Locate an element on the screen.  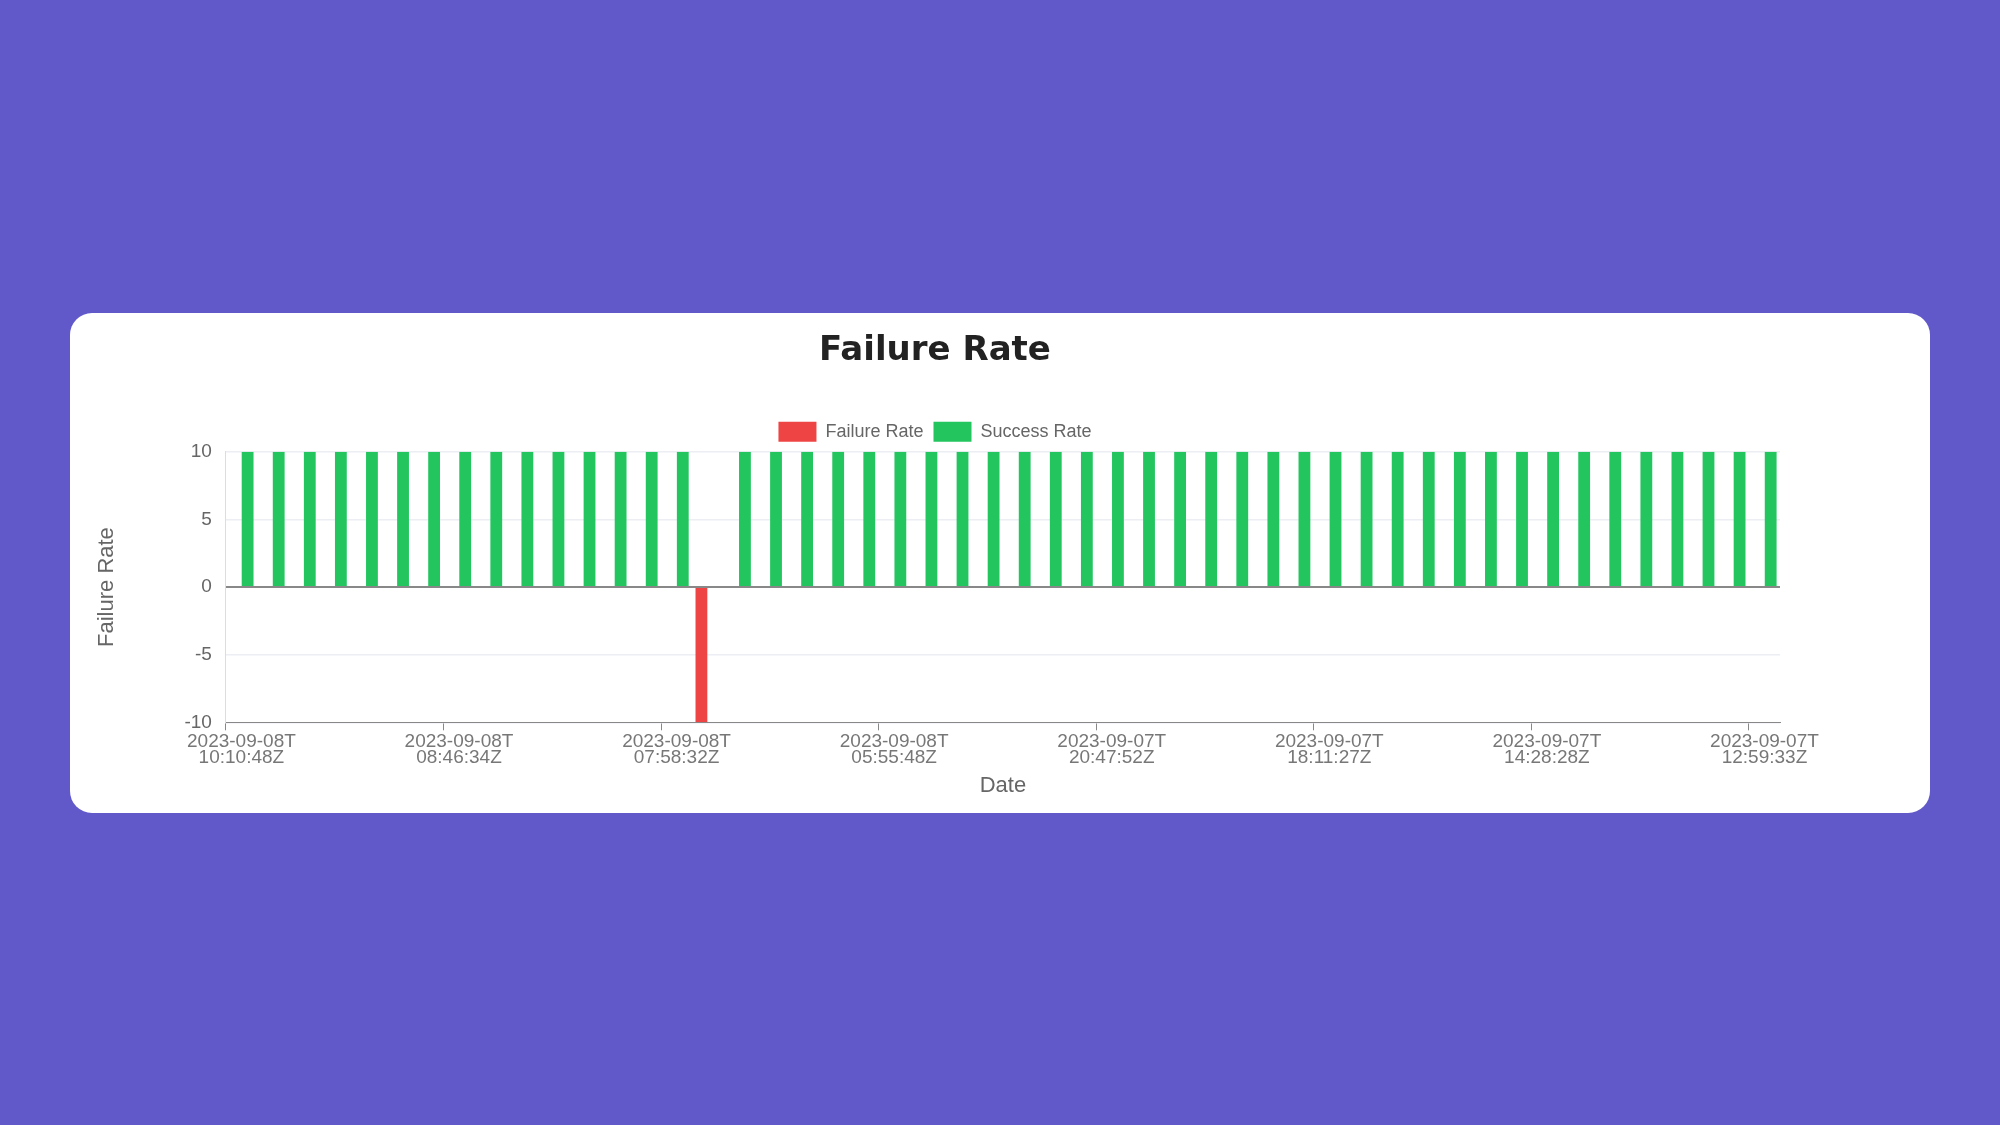
x-tick-label: 2023-09-07T12:59:33Z is located at coordinates (1765, 748).